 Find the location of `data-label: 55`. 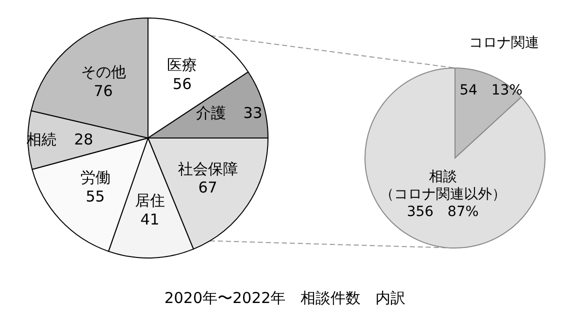

data-label: 55 is located at coordinates (95, 196).